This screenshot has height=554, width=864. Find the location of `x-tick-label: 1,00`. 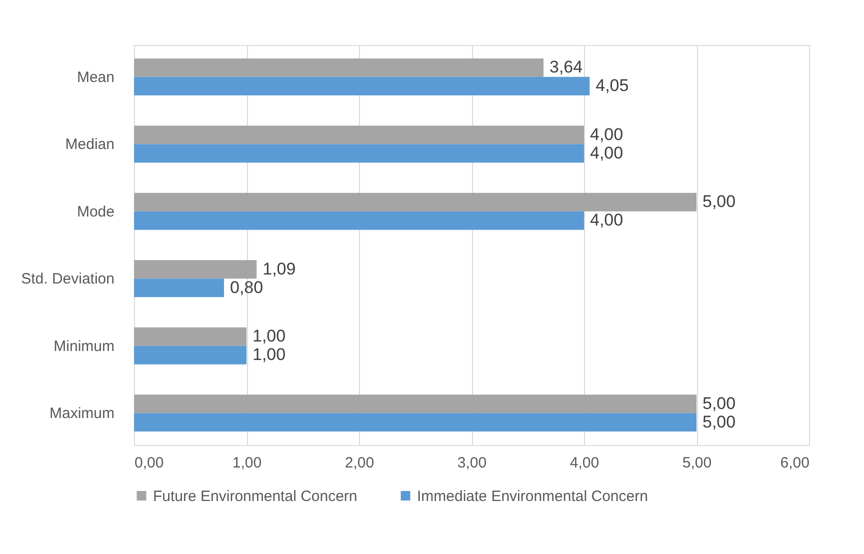

x-tick-label: 1,00 is located at coordinates (247, 463).